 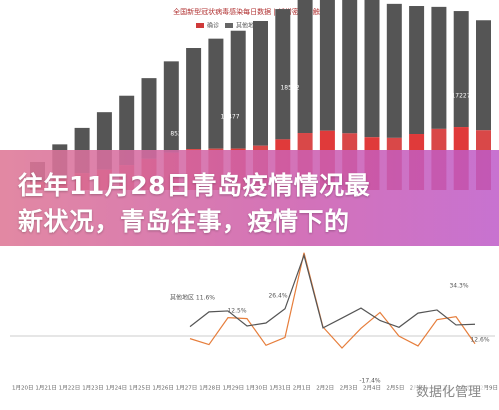 What do you see at coordinates (250, 11) in the screenshot?
I see `chart-title: 全国新型冠状病毒感染每日数据 | 新增密切接触者` at bounding box center [250, 11].